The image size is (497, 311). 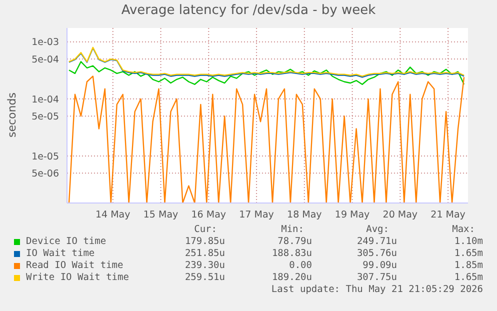 What do you see at coordinates (204, 241) in the screenshot?
I see `text: 179.85u` at bounding box center [204, 241].